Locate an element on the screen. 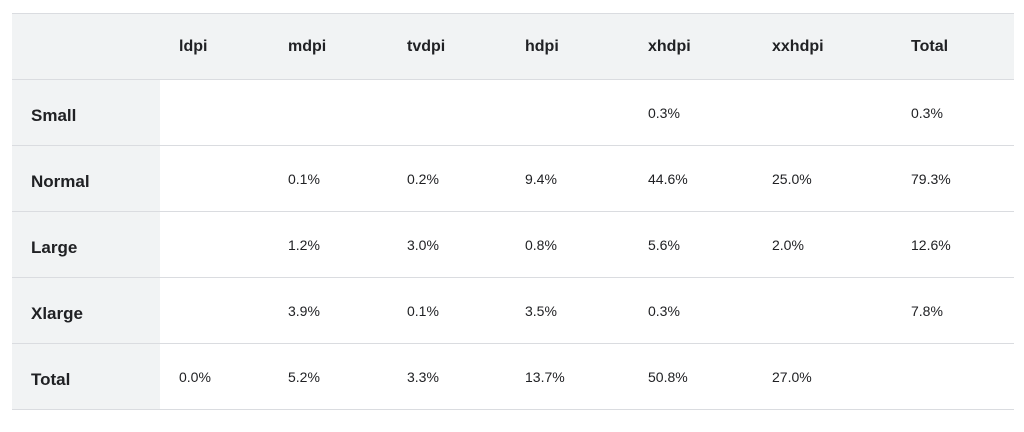 Image resolution: width=1024 pixels, height=432 pixels. table-cell: 0.2% is located at coordinates (447, 178).